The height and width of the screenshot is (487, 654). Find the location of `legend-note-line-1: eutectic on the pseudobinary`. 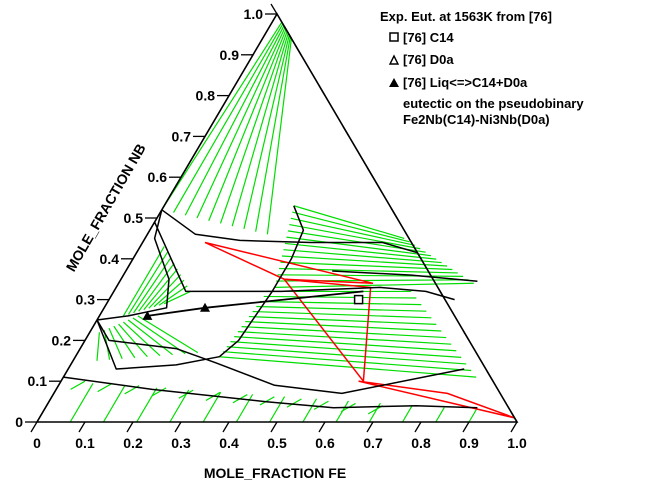

legend-note-line-1: eutectic on the pseudobinary is located at coordinates (493, 103).